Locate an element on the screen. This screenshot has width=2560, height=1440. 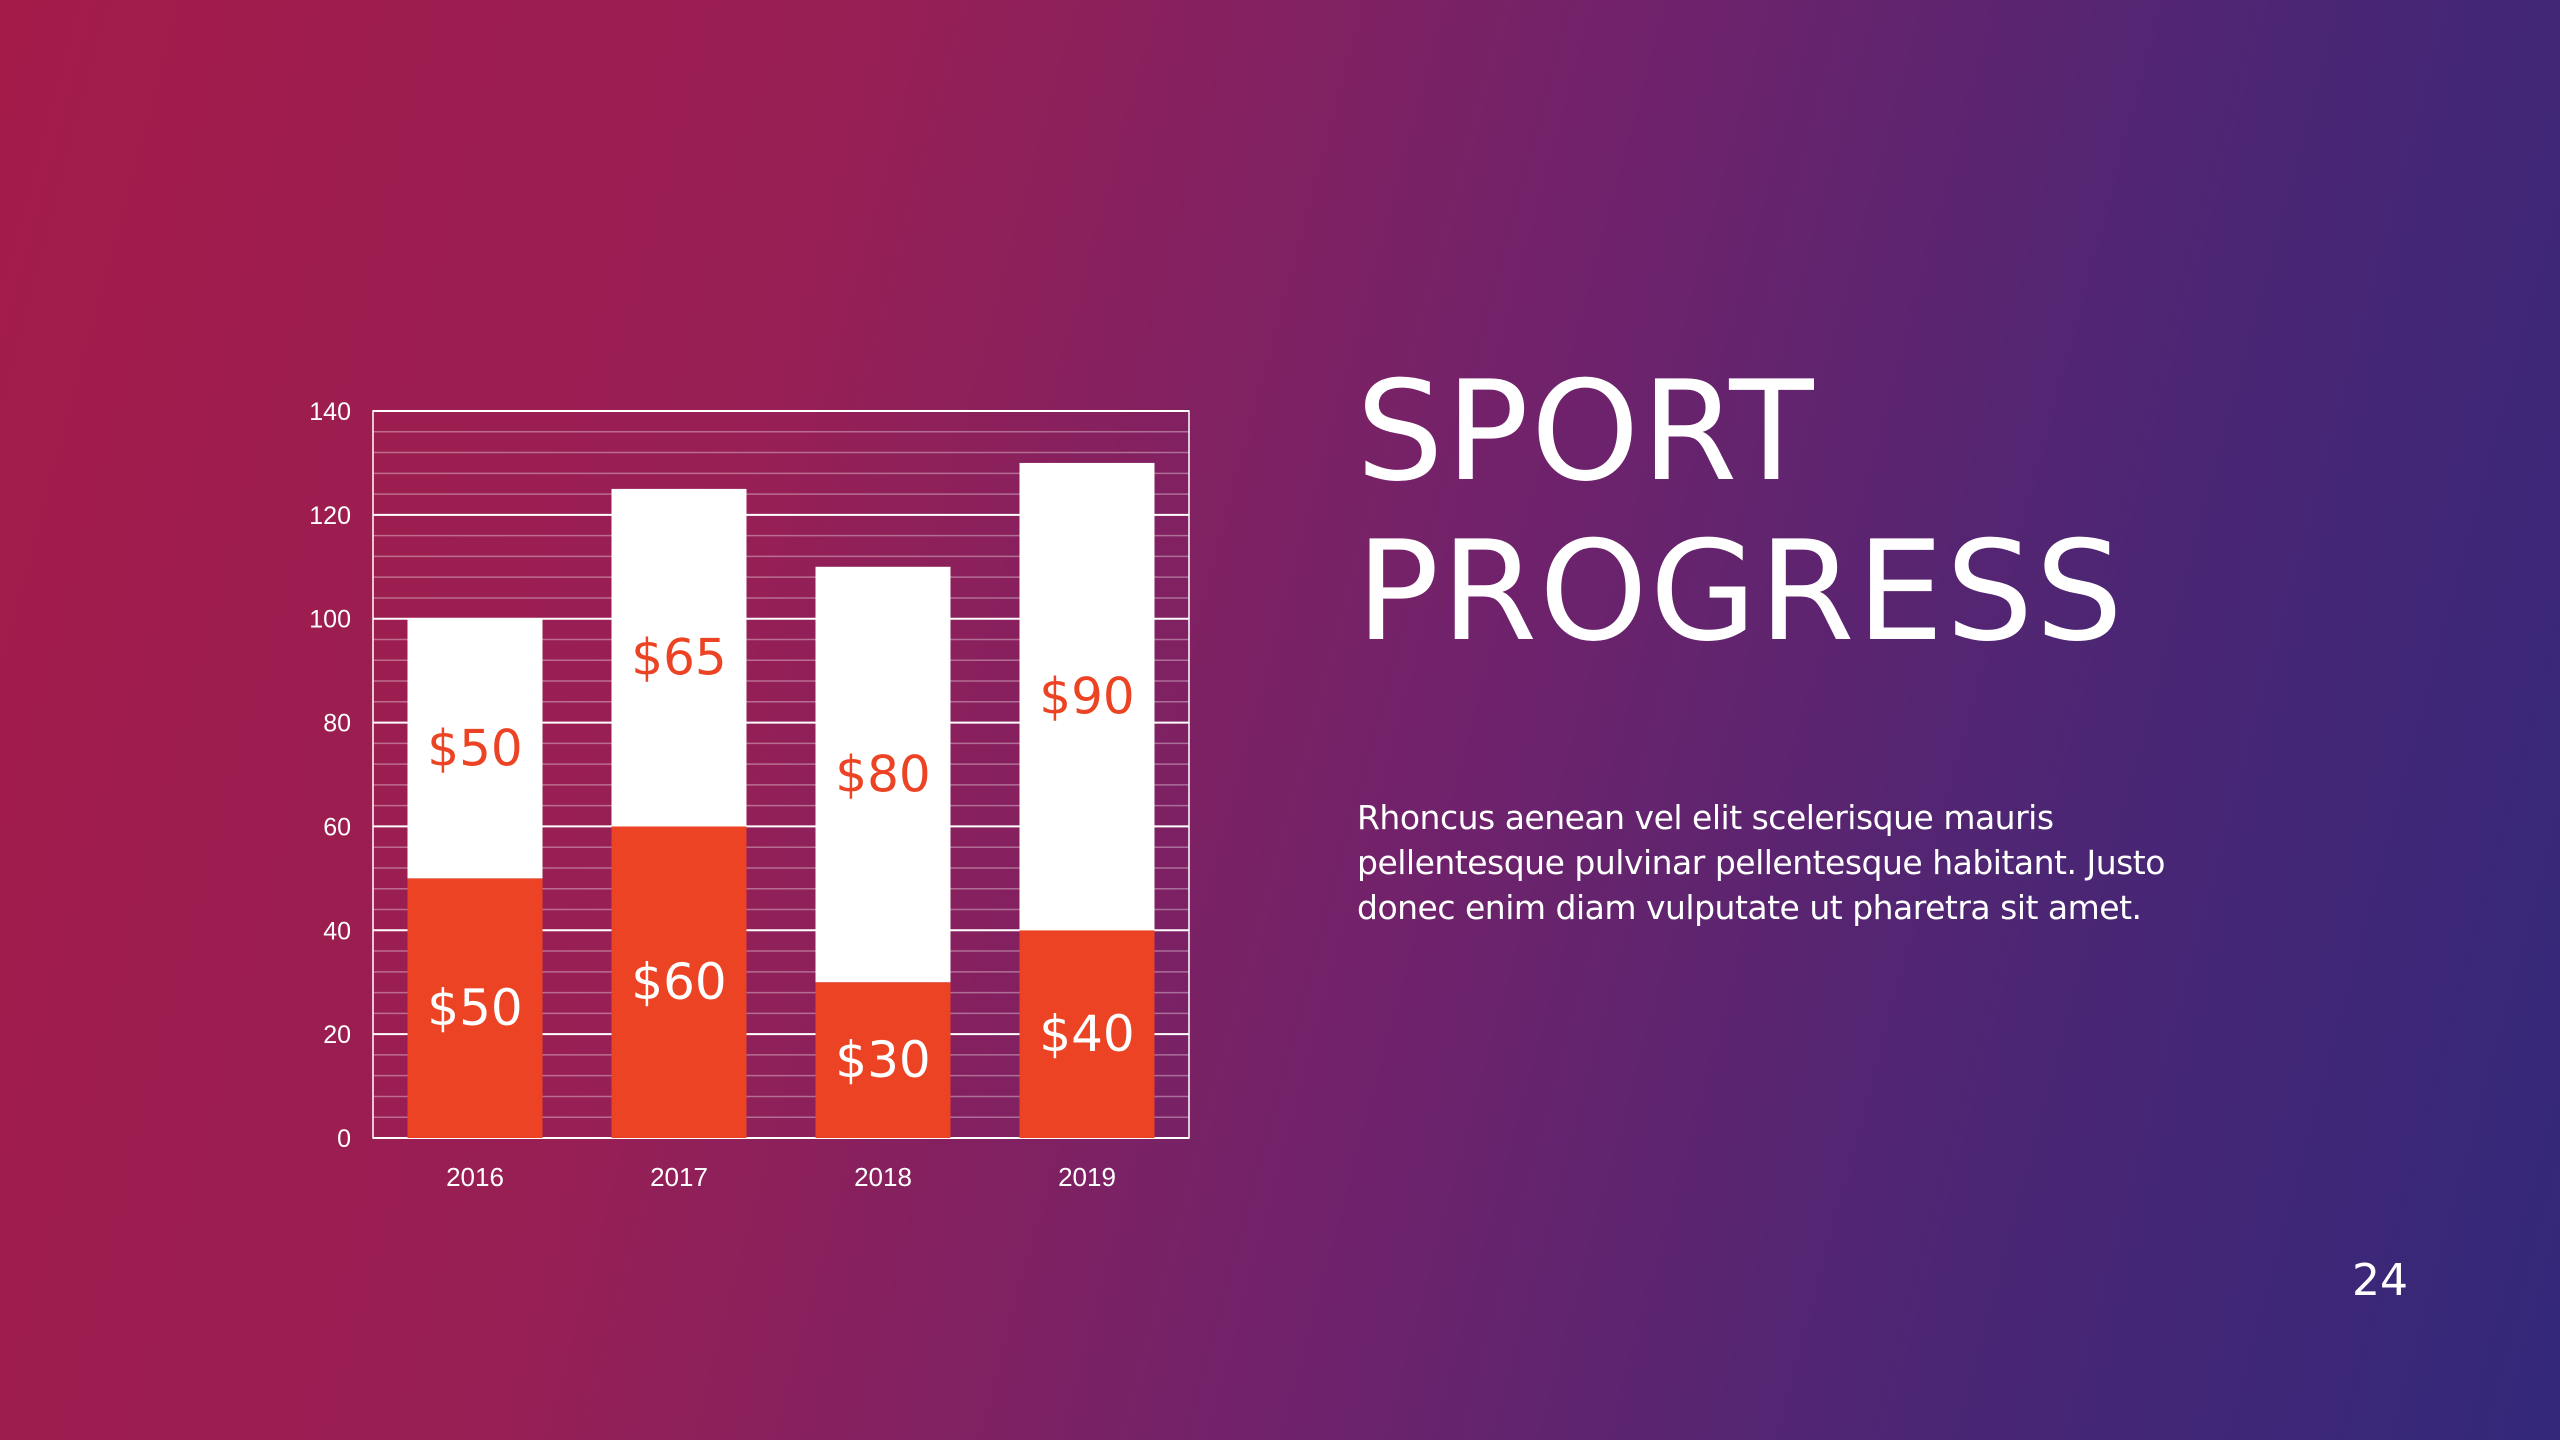
bar-top-2019 is located at coordinates (1087, 696).